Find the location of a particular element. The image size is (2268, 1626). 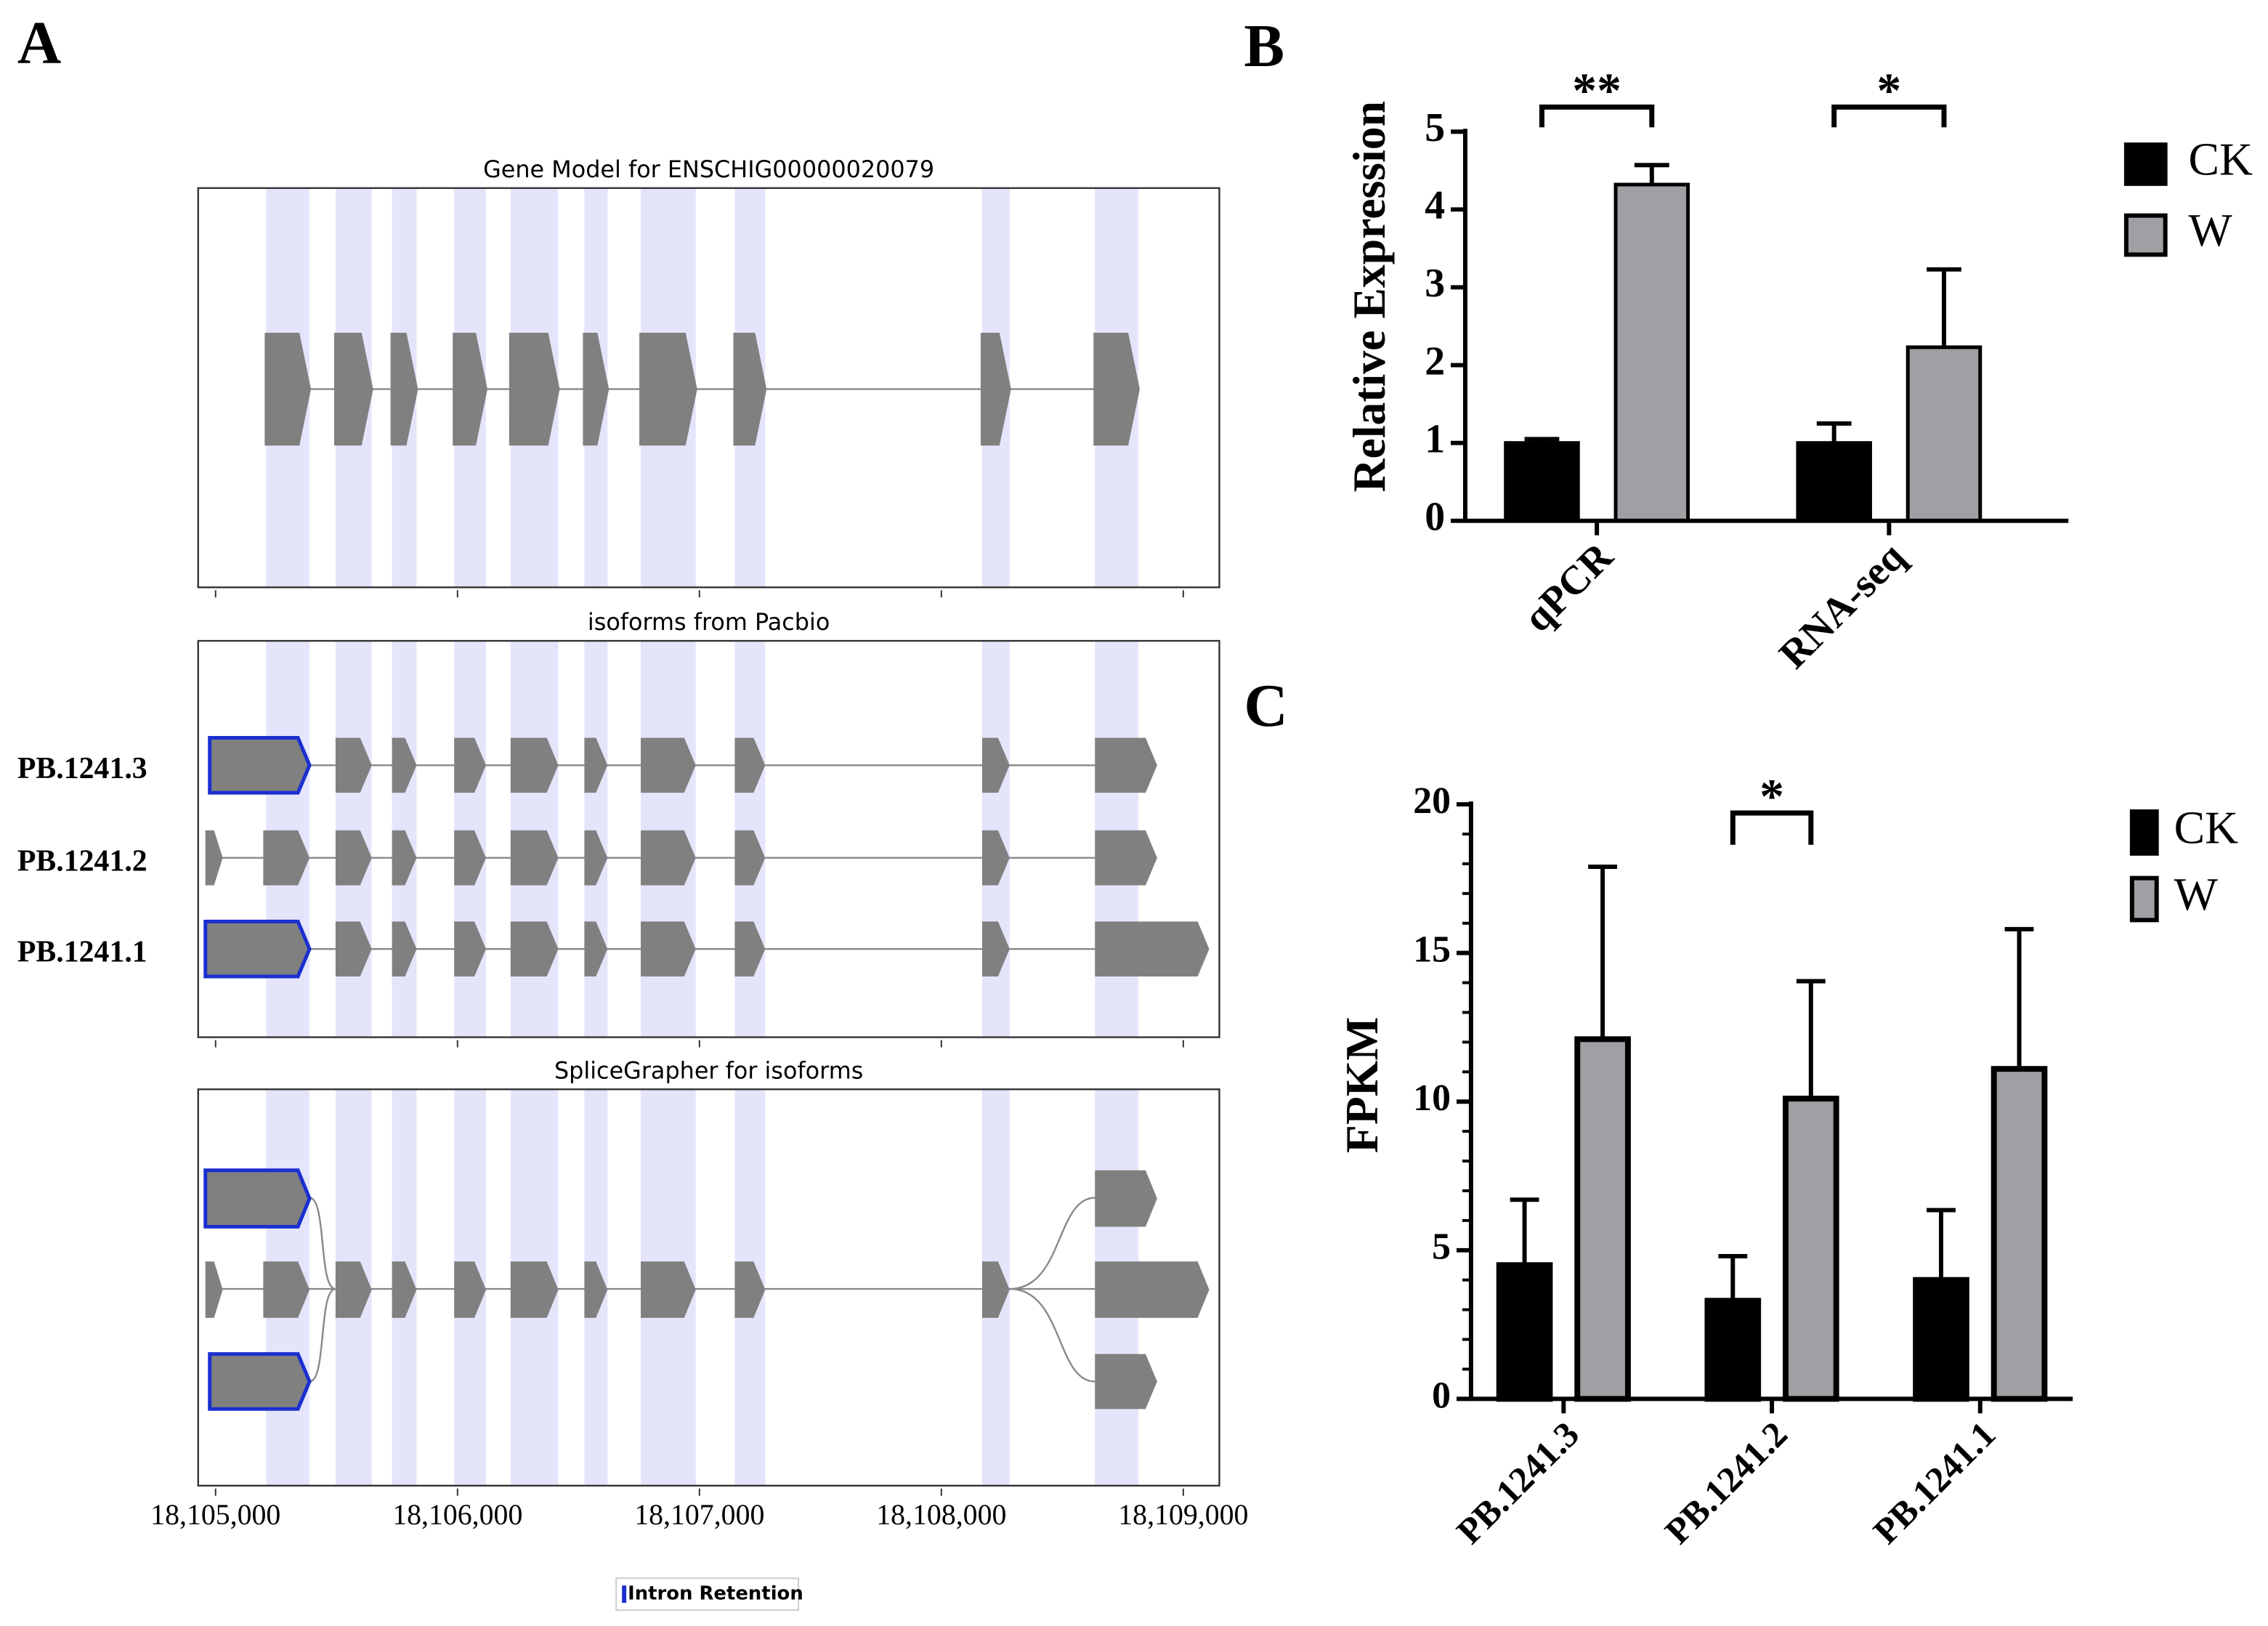

isoform-label: PB.1241.2 is located at coordinates (82, 861).